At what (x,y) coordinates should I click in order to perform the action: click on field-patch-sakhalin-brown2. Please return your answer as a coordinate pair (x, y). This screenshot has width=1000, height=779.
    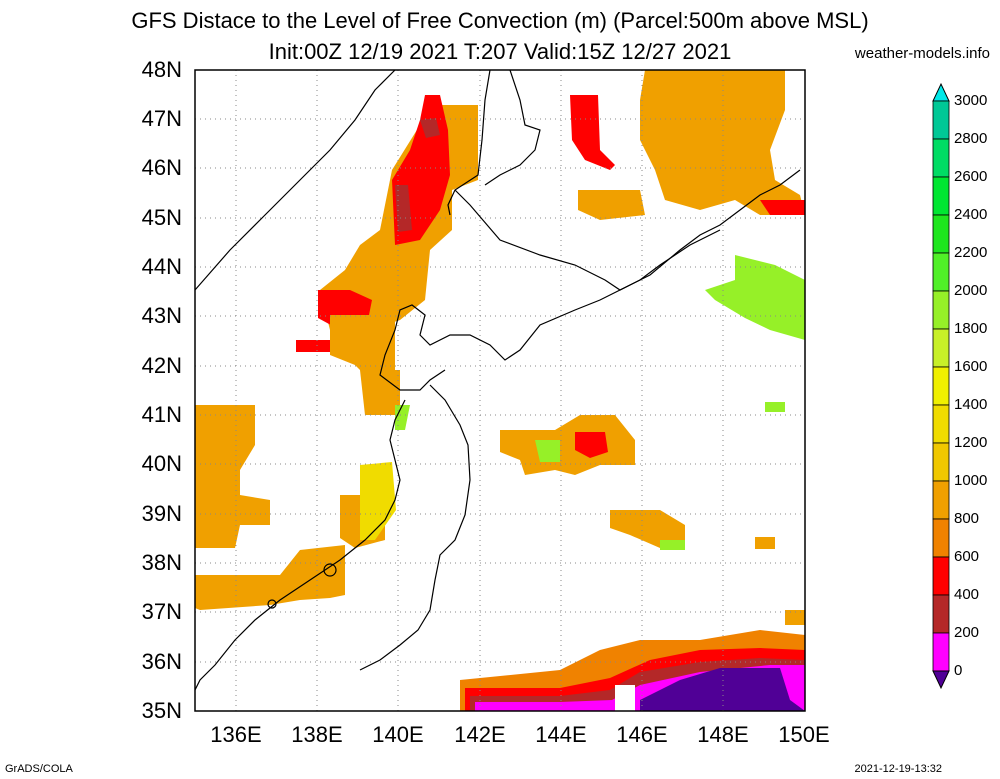
    Looking at the image, I should click on (430, 128).